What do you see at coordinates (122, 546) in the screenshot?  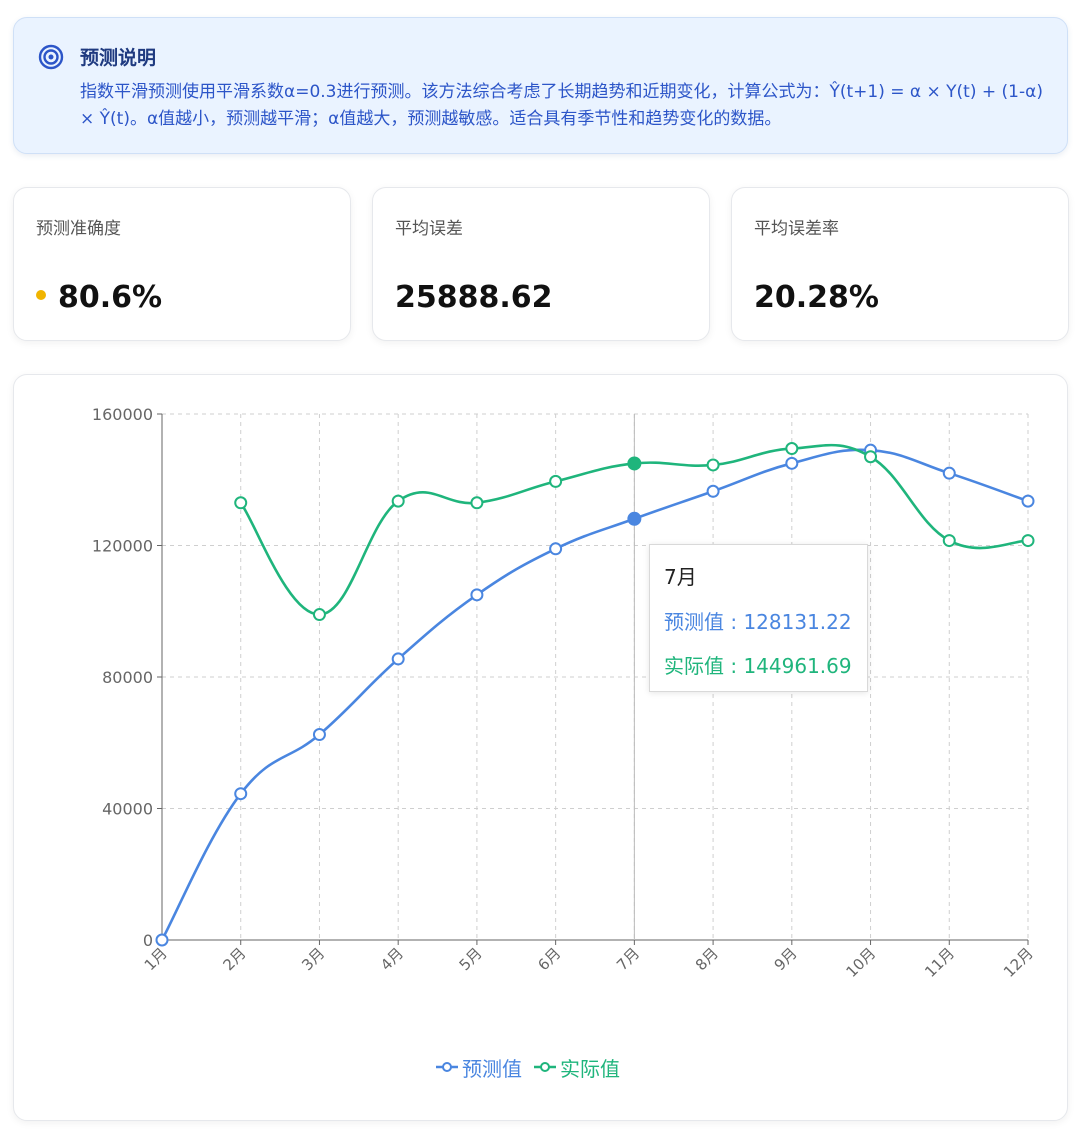 I see `y-tick-label: 120000` at bounding box center [122, 546].